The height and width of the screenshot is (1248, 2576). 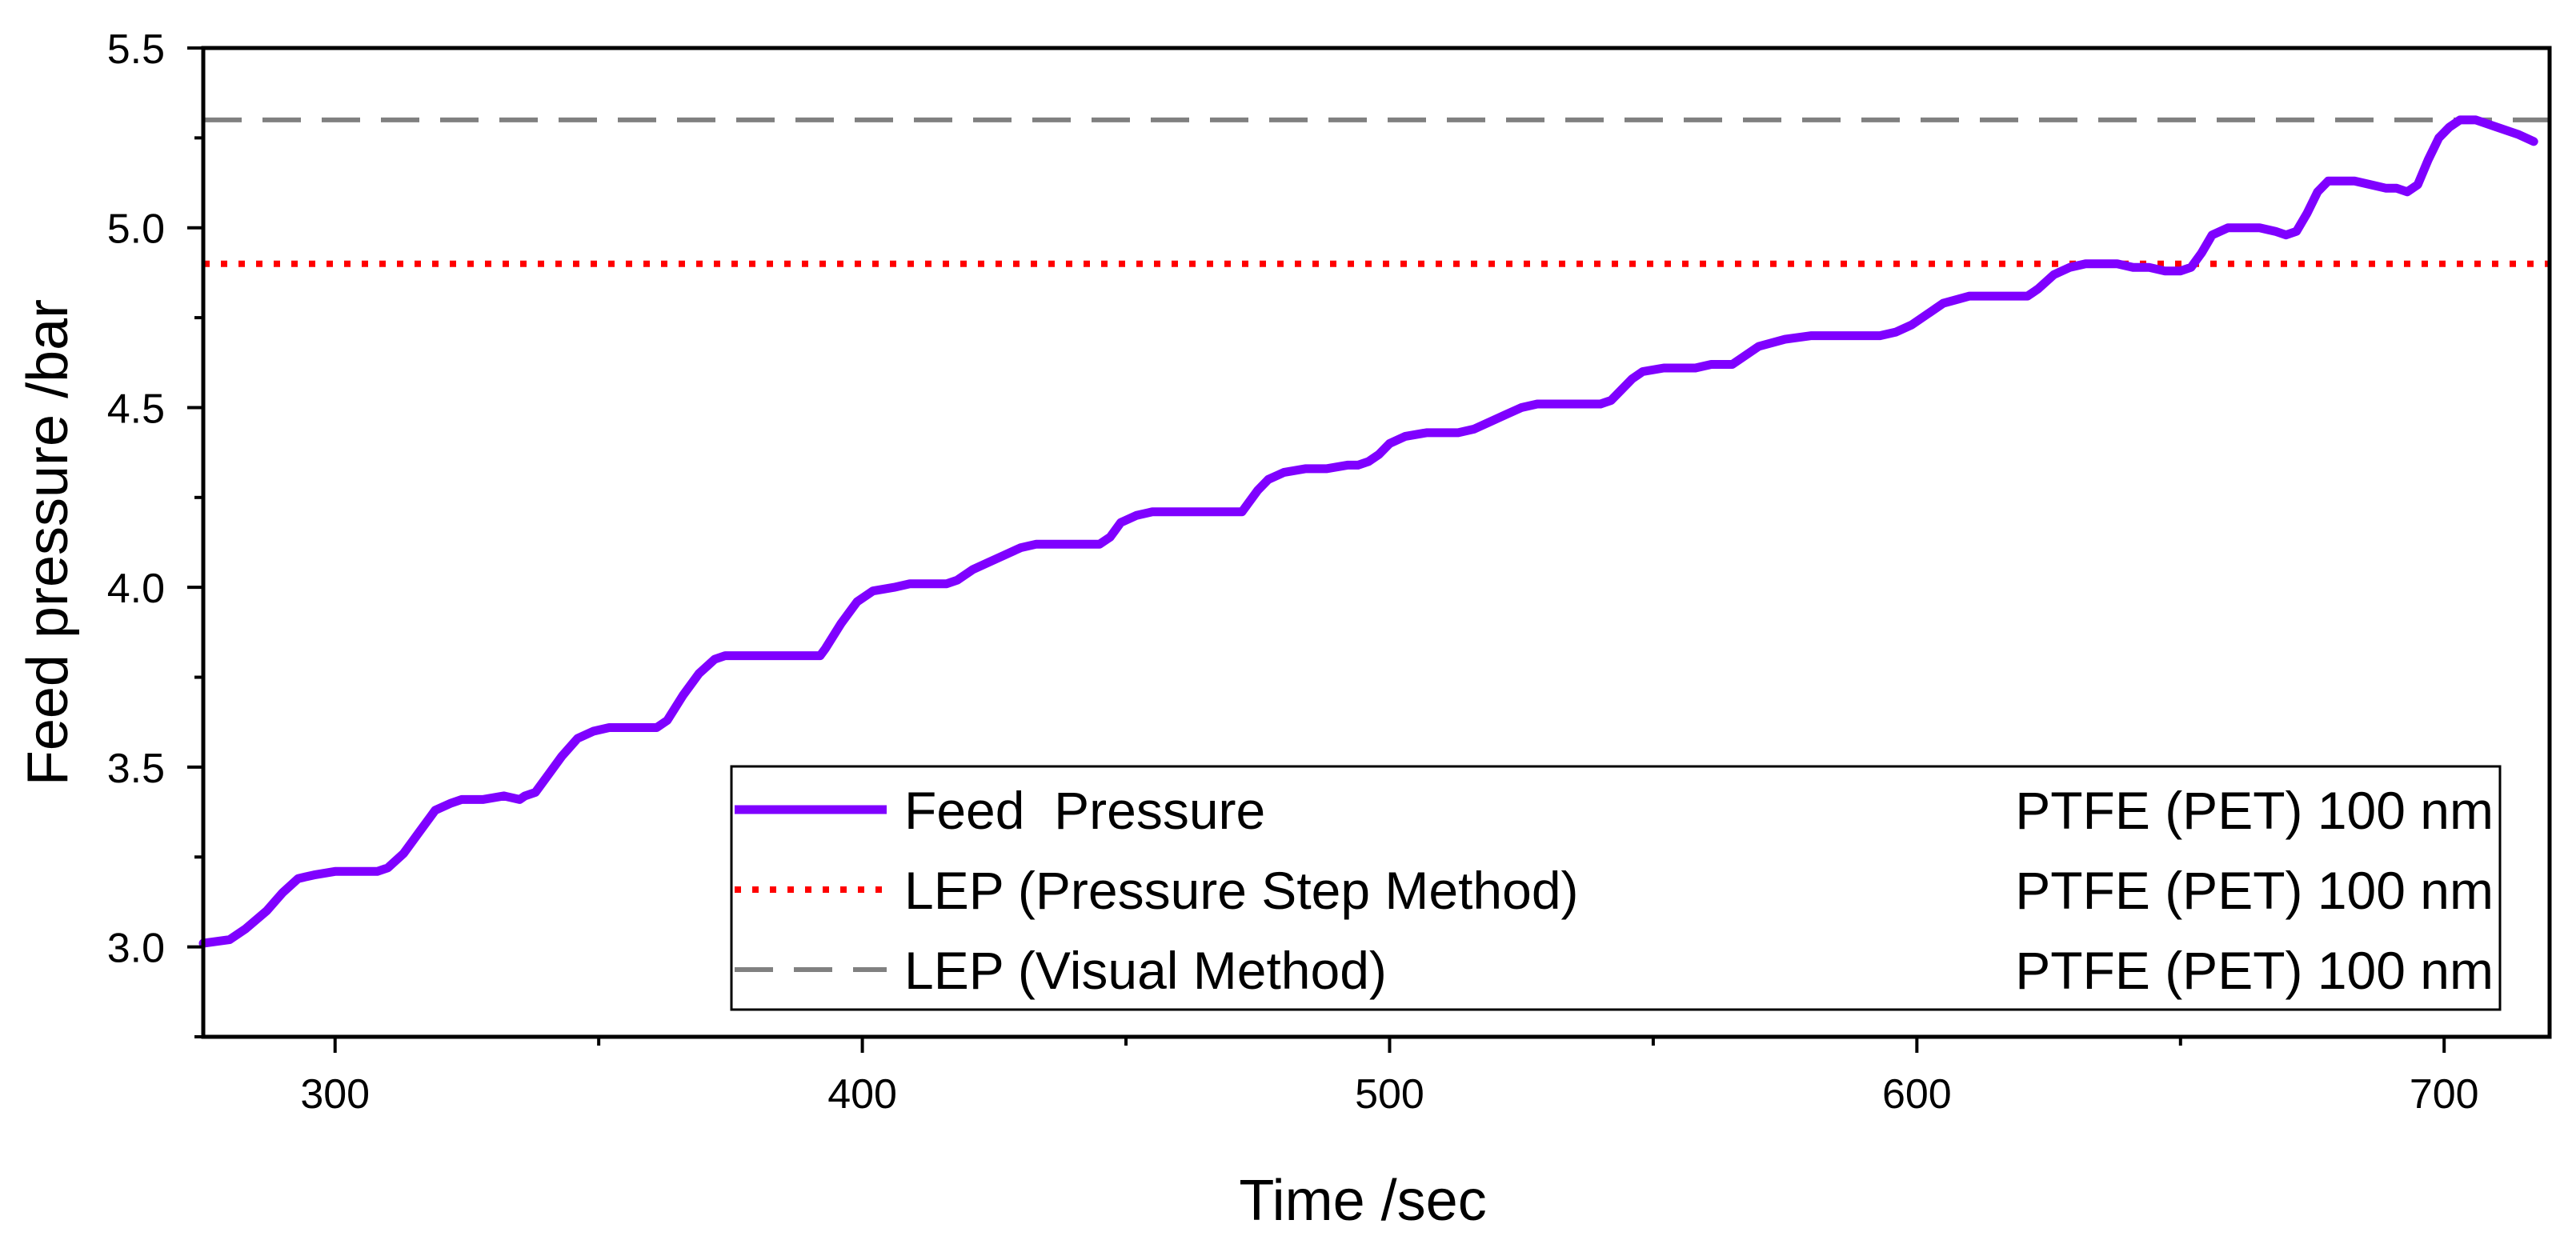 I want to click on y-tick-label: 4.0, so click(x=136, y=589).